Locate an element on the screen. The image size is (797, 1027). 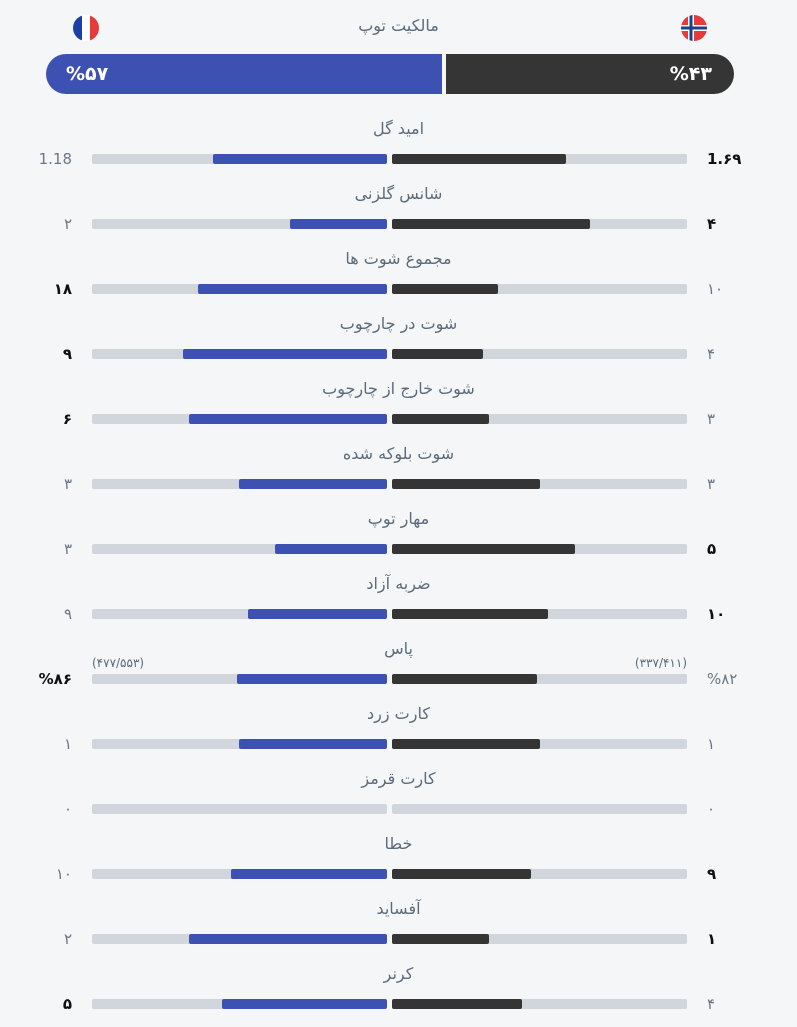
stat-label: خطا is located at coordinates (398, 843).